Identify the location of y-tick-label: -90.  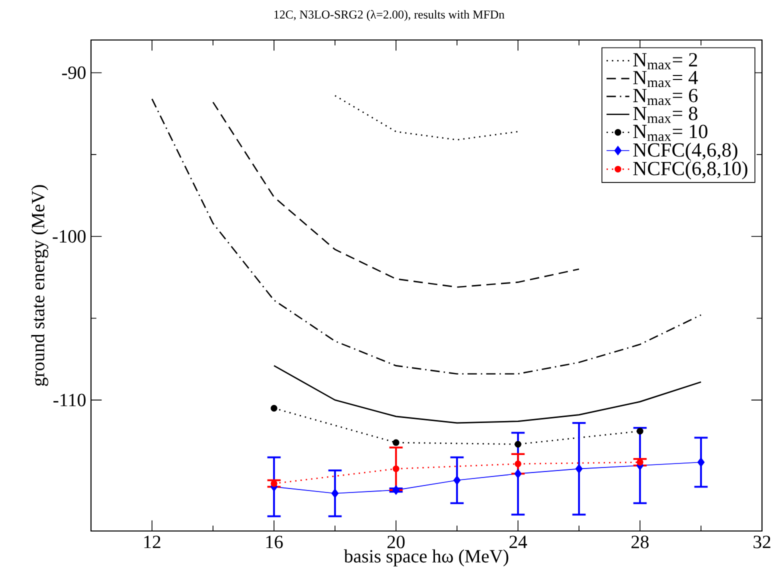
(74, 73).